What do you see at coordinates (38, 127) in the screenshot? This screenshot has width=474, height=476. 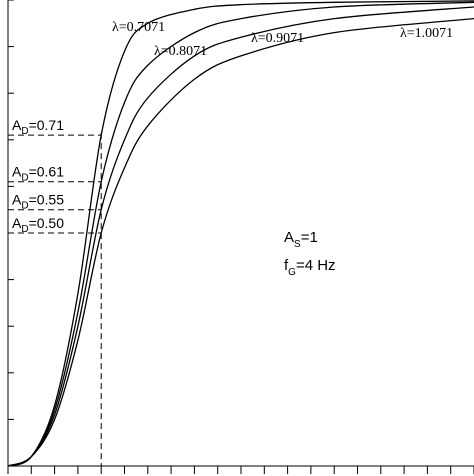 I see `level-label-1: AD=0.71` at bounding box center [38, 127].